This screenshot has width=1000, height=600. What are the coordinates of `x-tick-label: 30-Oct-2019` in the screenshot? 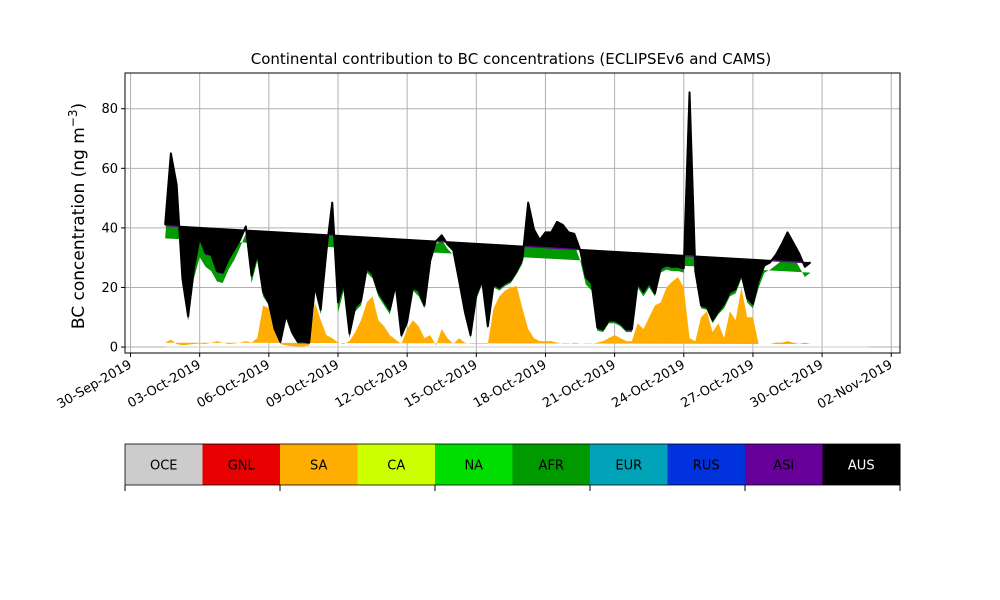 It's located at (787, 384).